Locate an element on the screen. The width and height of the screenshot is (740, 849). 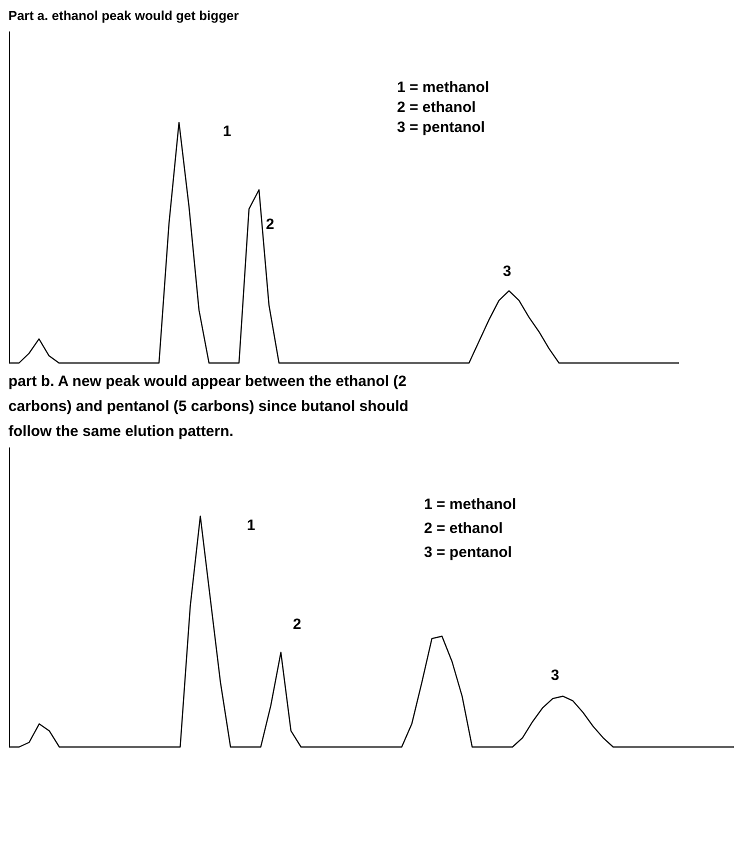
annotation: 2 = ethanol is located at coordinates (463, 528).